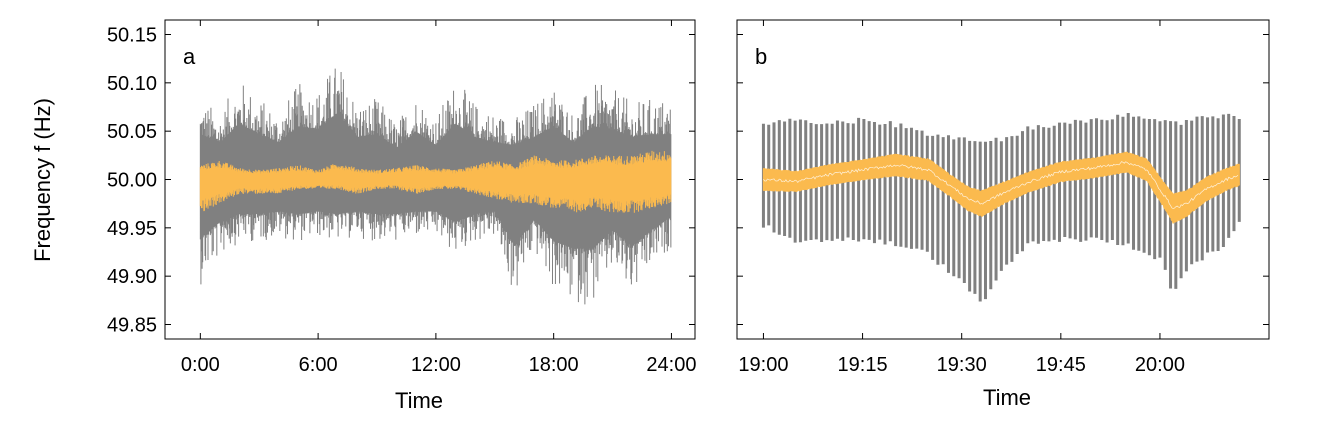 This screenshot has height=431, width=1337. Describe the element at coordinates (318, 365) in the screenshot. I see `x-tick-label: 6:00` at that location.